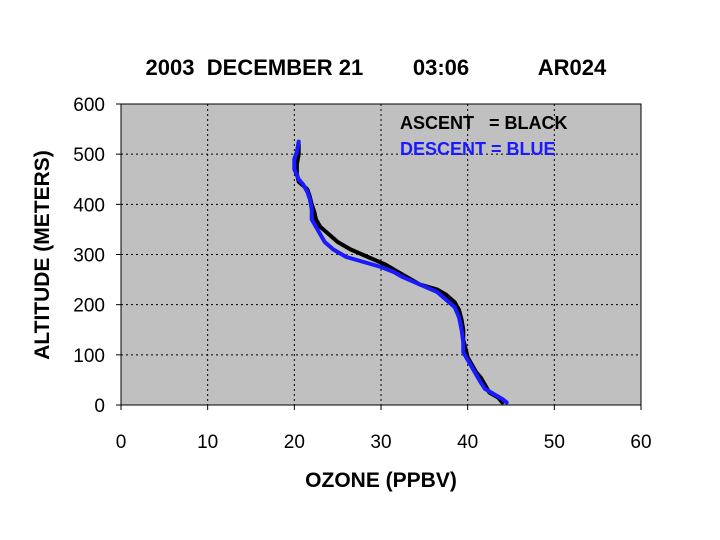 The image size is (720, 540). I want to click on x-tick-label: 10, so click(207, 442).